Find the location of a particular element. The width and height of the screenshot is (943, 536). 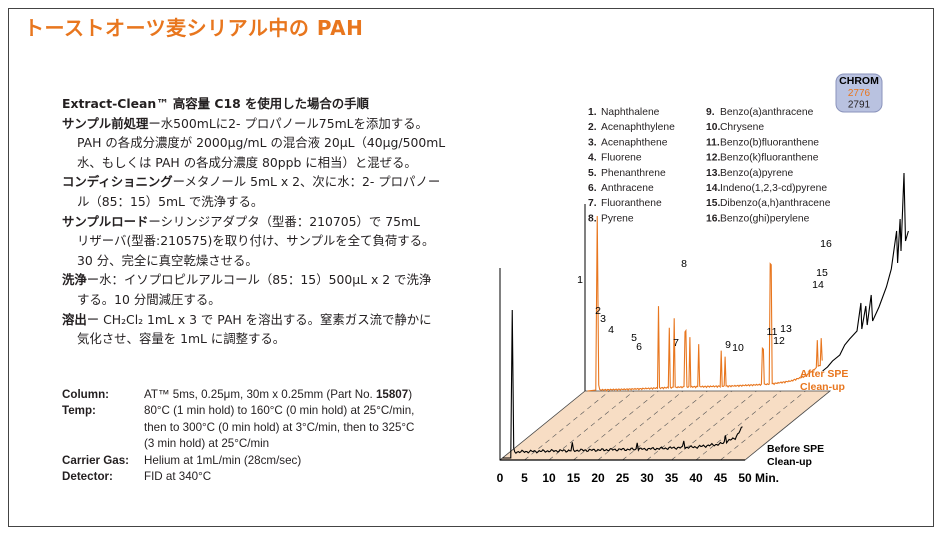

legend-number: 3. is located at coordinates (592, 142).